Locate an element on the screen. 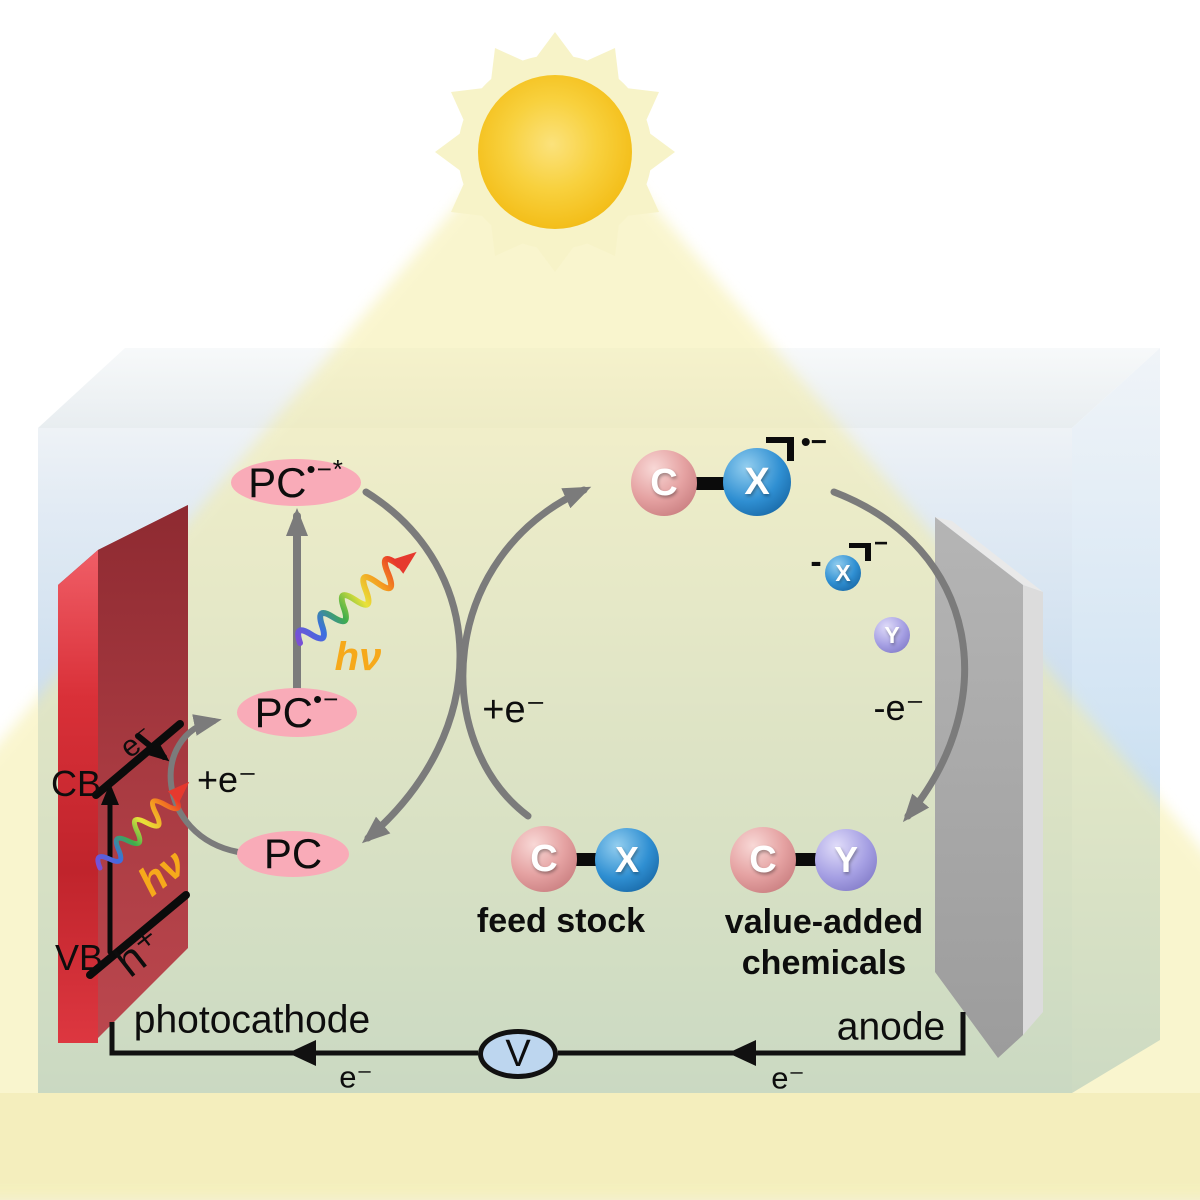 The image size is (1200, 1200). anodic-oxidation-arc is located at coordinates (899, 655).